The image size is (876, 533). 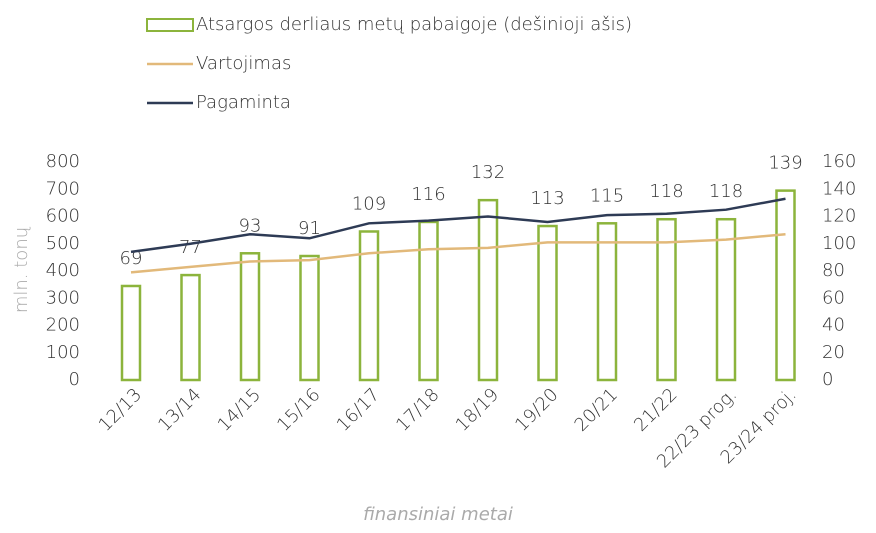 What do you see at coordinates (63, 243) in the screenshot?
I see `y-tick-label: 500` at bounding box center [63, 243].